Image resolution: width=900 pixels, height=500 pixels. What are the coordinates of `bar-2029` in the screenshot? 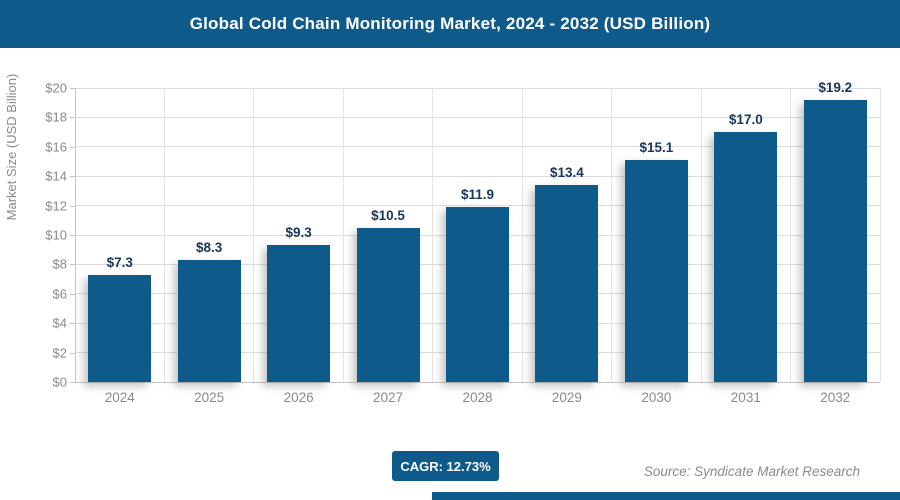 It's located at (567, 283).